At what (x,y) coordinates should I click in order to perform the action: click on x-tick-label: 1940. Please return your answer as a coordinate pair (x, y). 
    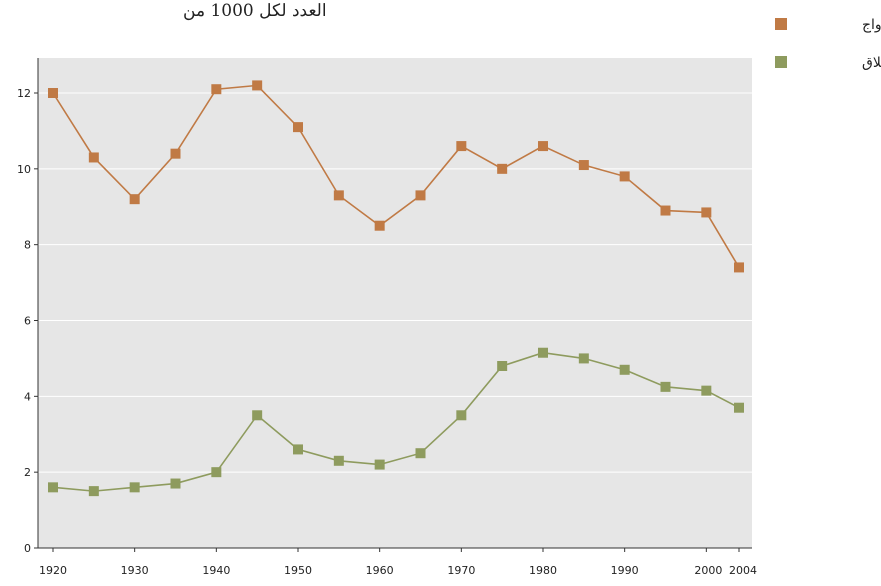
    Looking at the image, I should click on (216, 570).